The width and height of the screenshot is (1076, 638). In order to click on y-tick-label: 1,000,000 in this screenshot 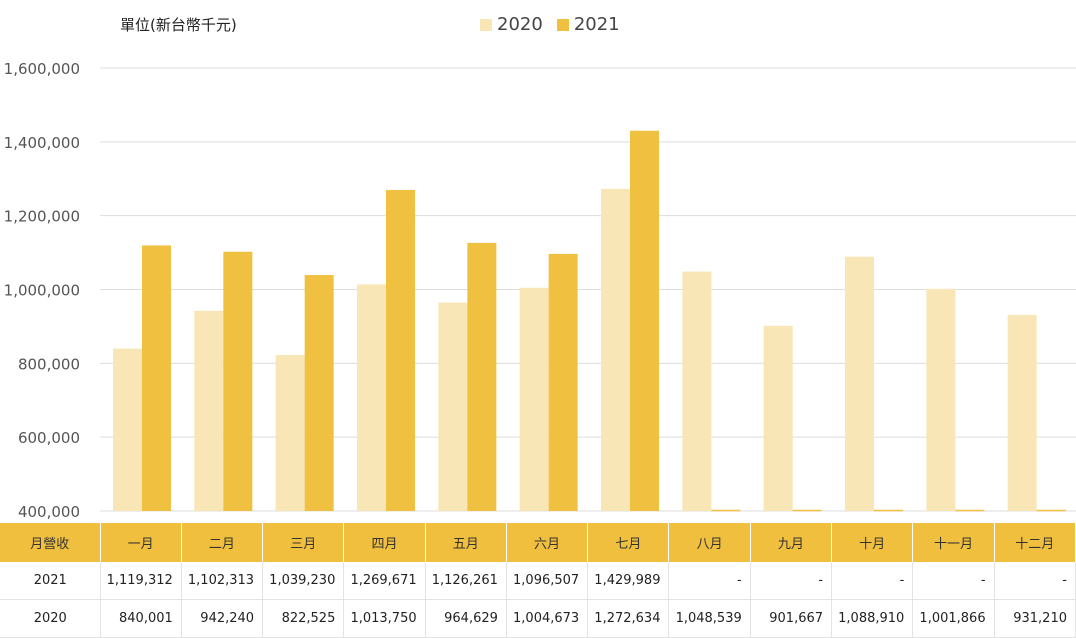, I will do `click(42, 291)`.